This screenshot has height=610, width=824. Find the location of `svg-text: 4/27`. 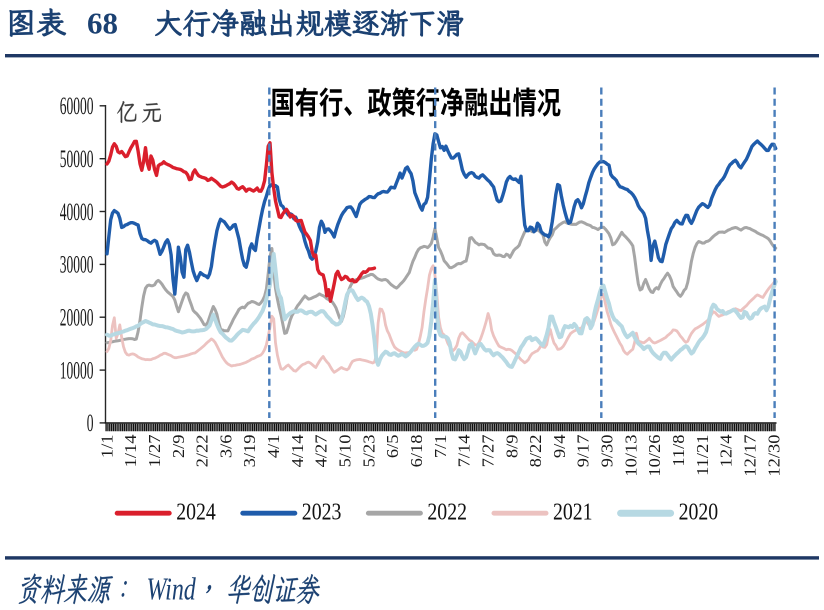

svg-text: 4/27 is located at coordinates (321, 450).